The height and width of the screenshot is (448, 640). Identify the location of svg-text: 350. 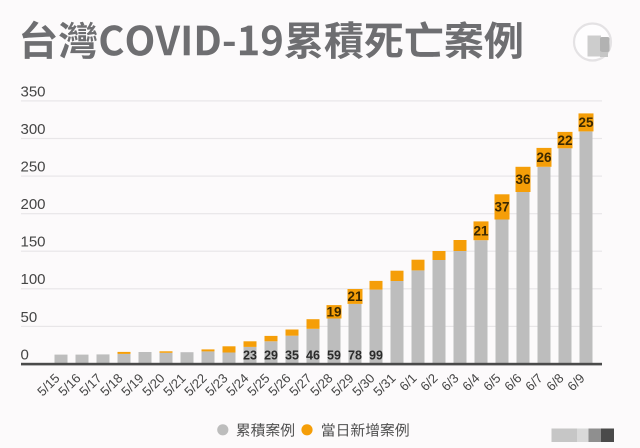
(33, 91).